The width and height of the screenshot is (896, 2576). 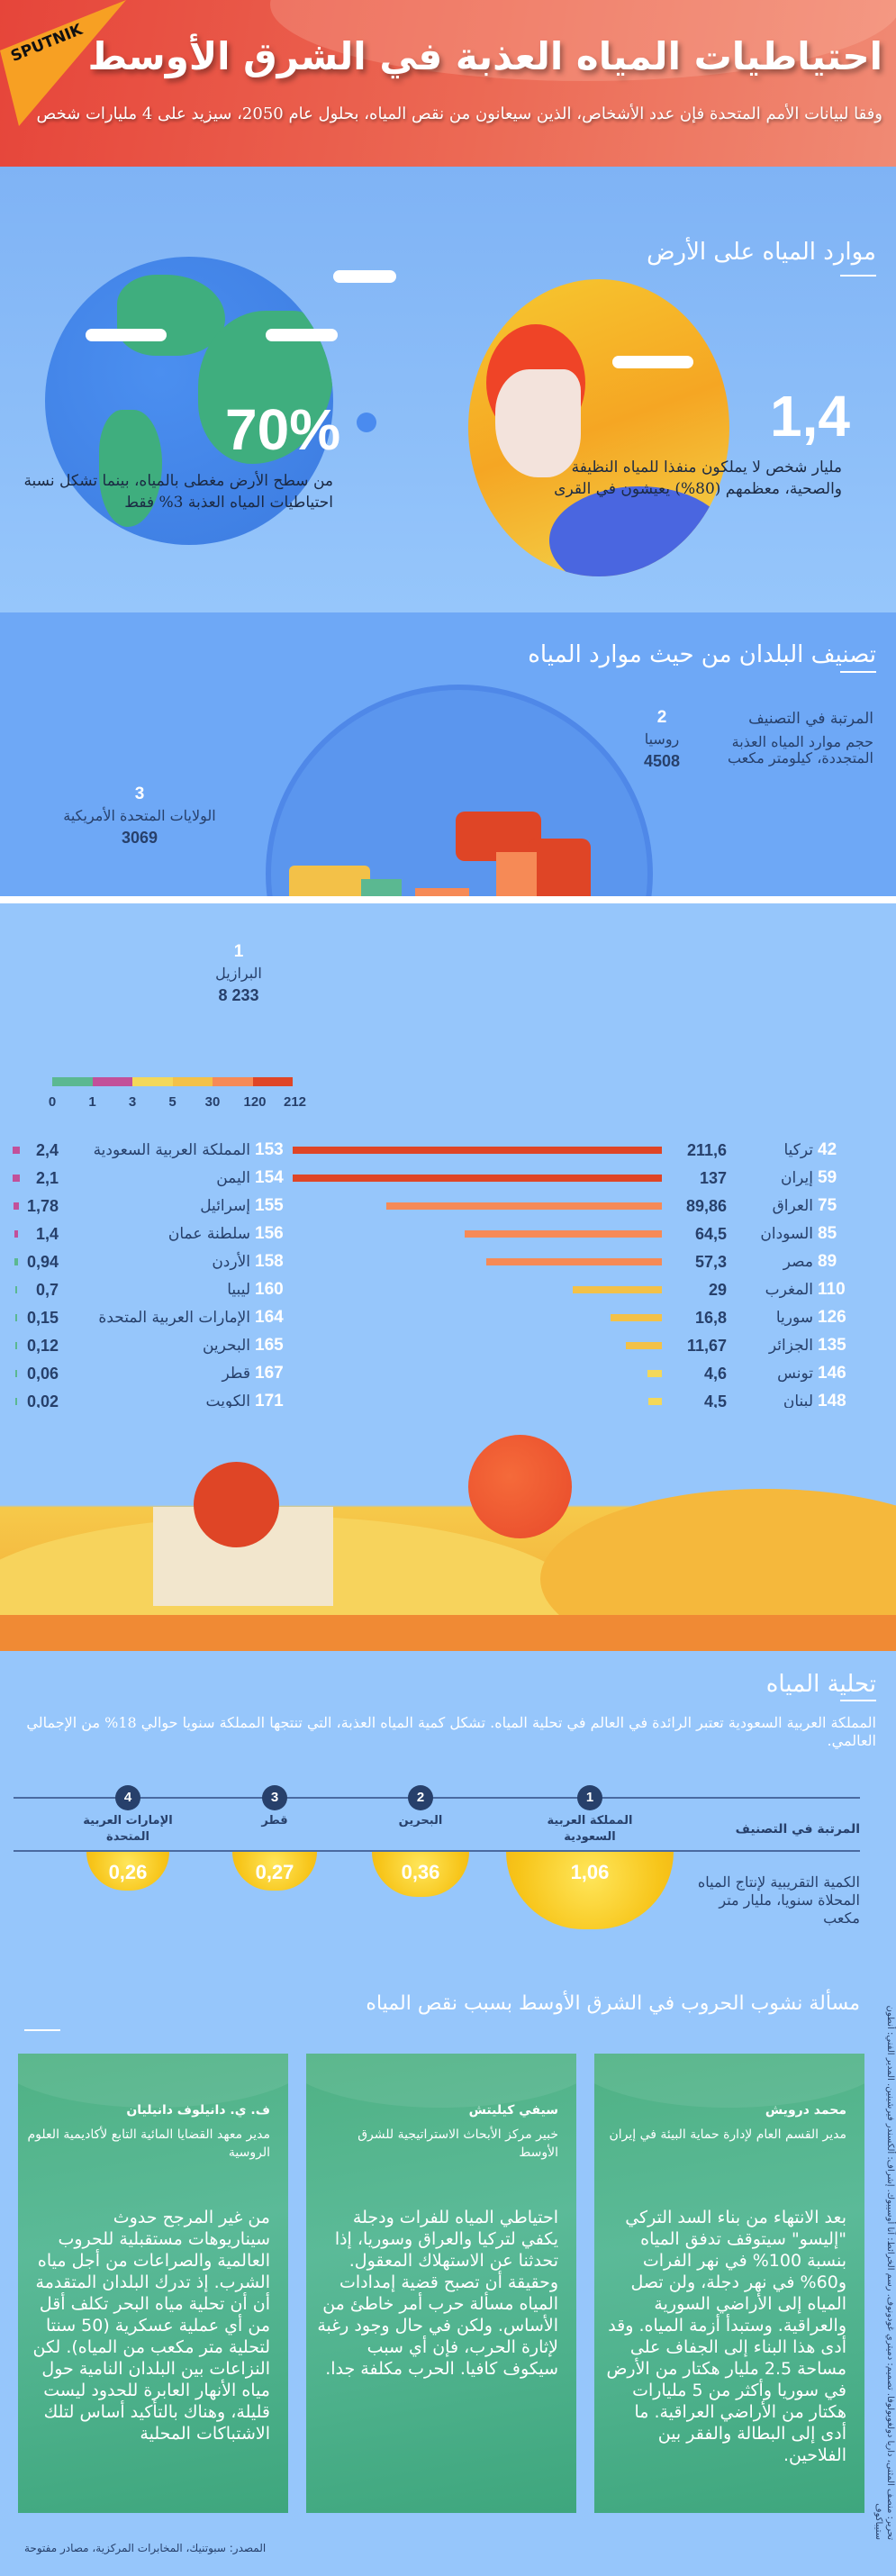 What do you see at coordinates (790, 1346) in the screenshot?
I see `country-name: الجزائر` at bounding box center [790, 1346].